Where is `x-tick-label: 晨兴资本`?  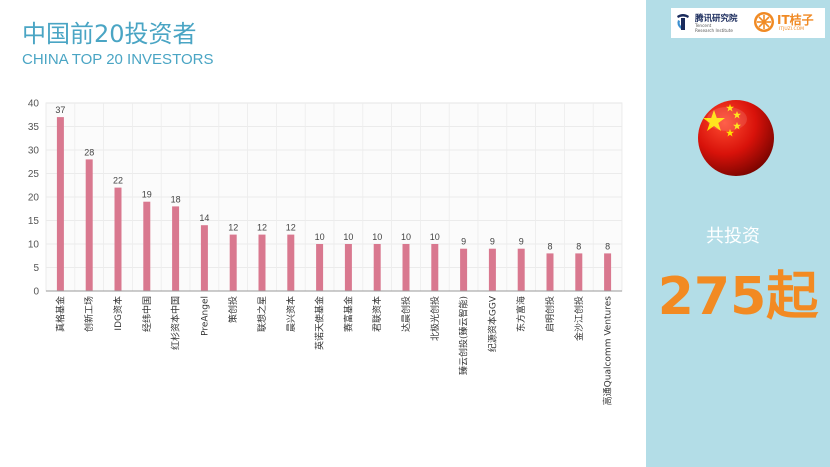 x-tick-label: 晨兴资本 is located at coordinates (291, 314).